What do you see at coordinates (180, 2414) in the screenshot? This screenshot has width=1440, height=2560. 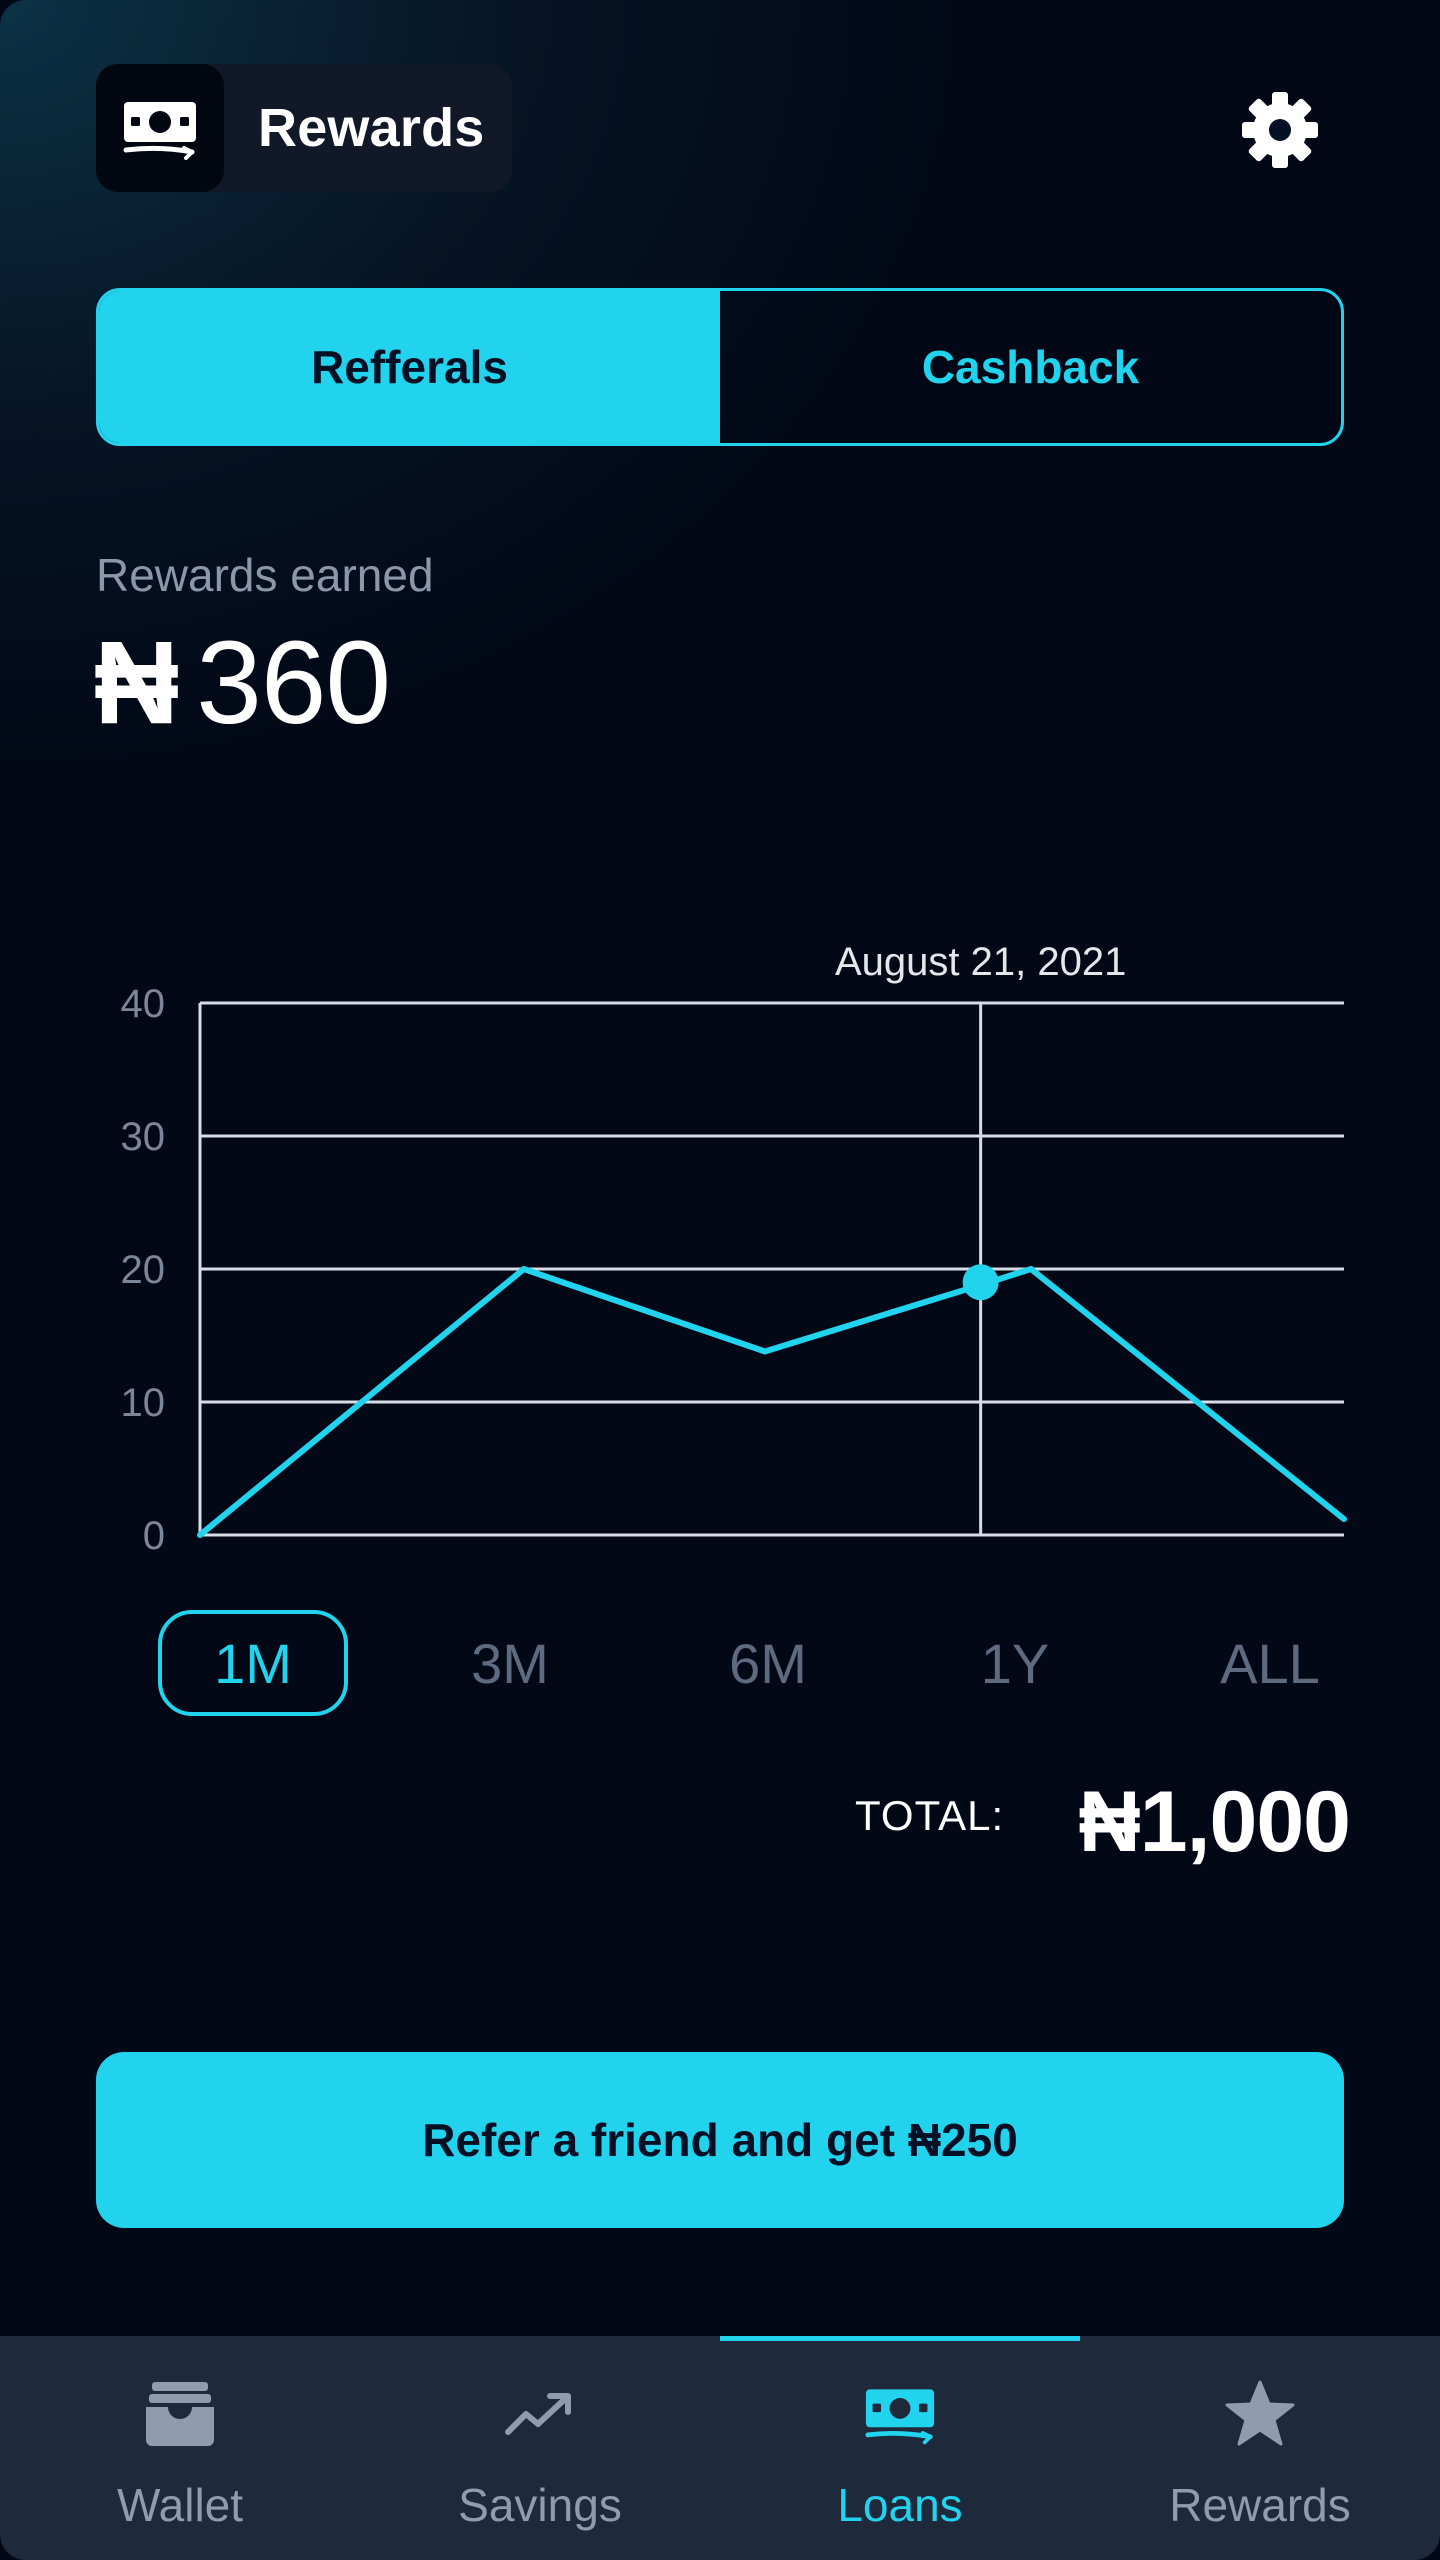 I see `wallet-icon` at bounding box center [180, 2414].